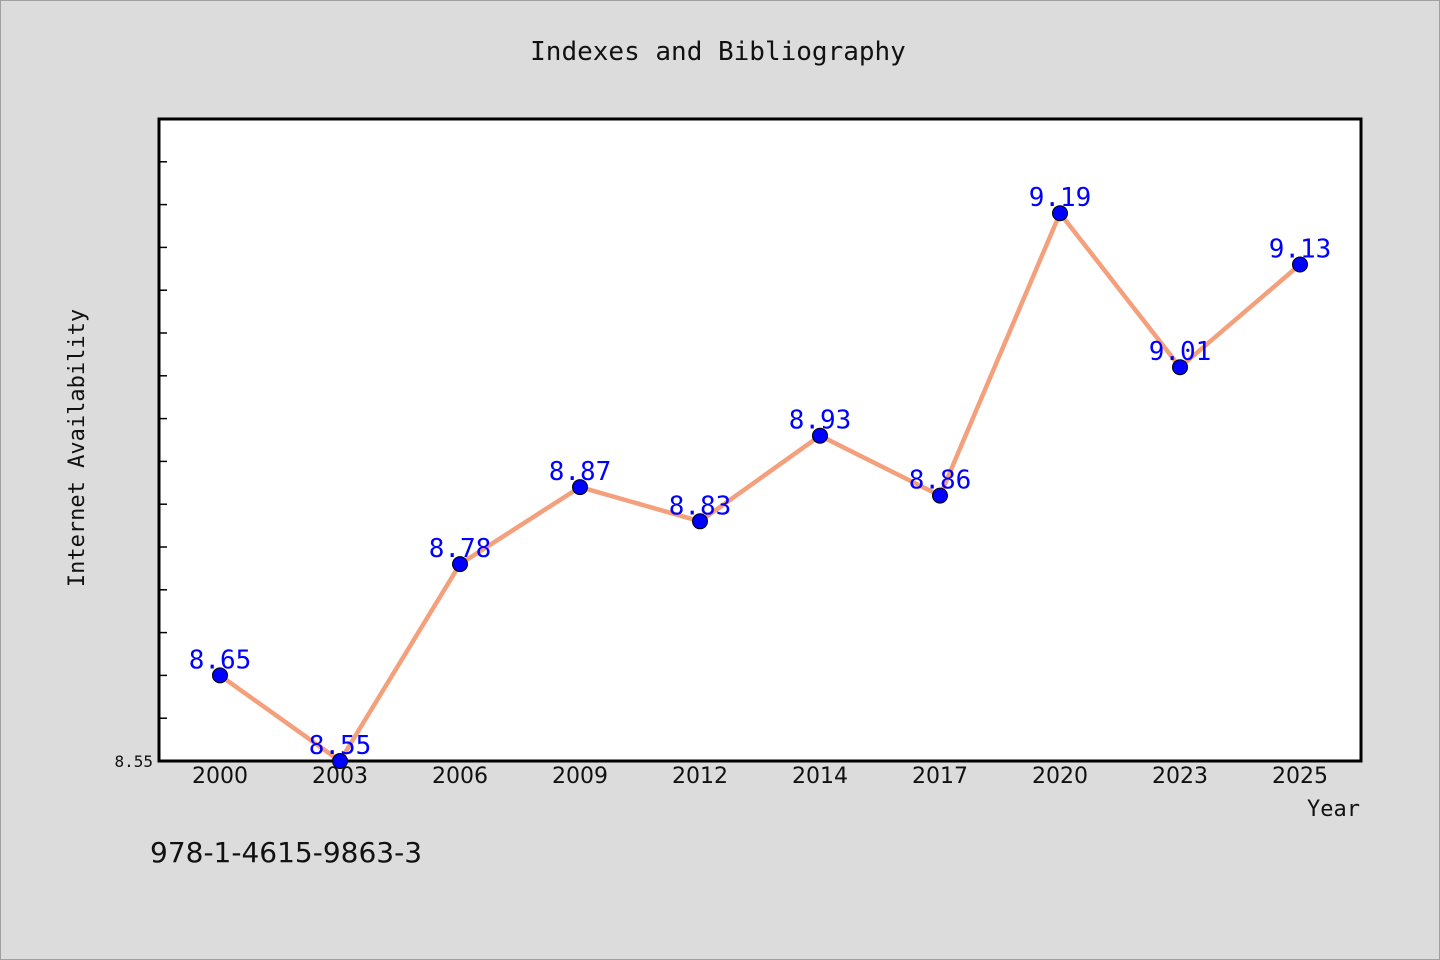 The height and width of the screenshot is (960, 1440). What do you see at coordinates (163, 461) in the screenshot?
I see `y-axis-ticks` at bounding box center [163, 461].